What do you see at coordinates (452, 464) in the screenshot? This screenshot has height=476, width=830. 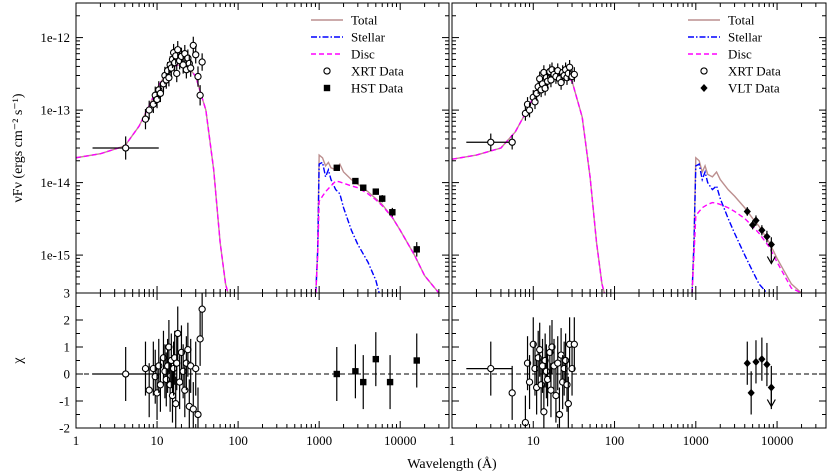 I see `x-axis-label: Wavelength (Å)` at bounding box center [452, 464].